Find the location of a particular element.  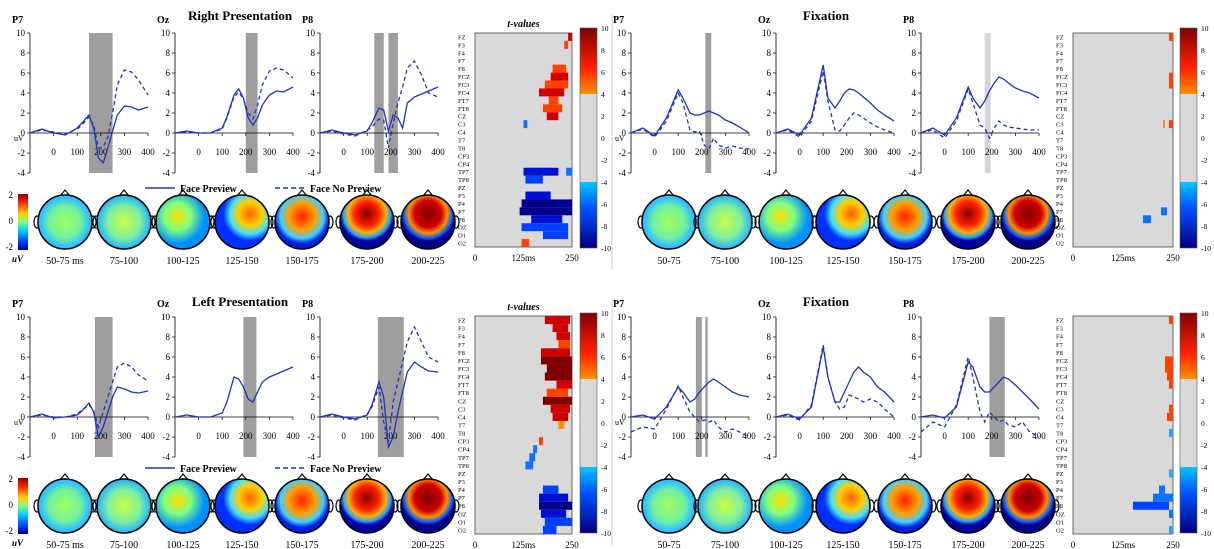

channel-label: F8 is located at coordinates (461, 353).